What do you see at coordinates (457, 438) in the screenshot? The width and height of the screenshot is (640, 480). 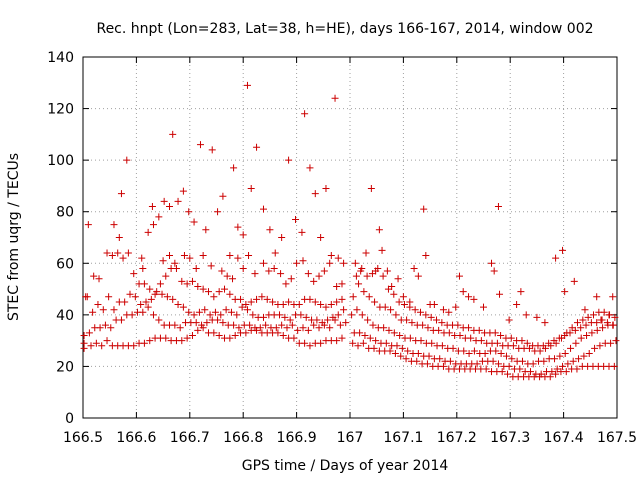 I see `x-tick-label: 167.2` at bounding box center [457, 438].